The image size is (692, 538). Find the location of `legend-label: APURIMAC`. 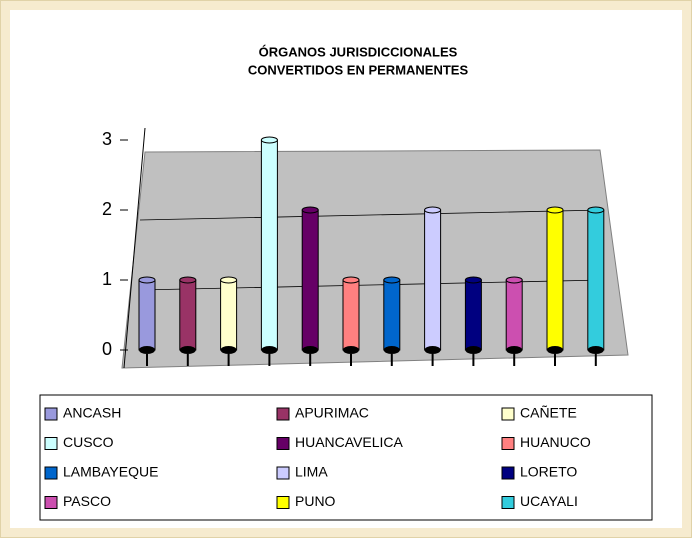

legend-label: APURIMAC is located at coordinates (332, 413).